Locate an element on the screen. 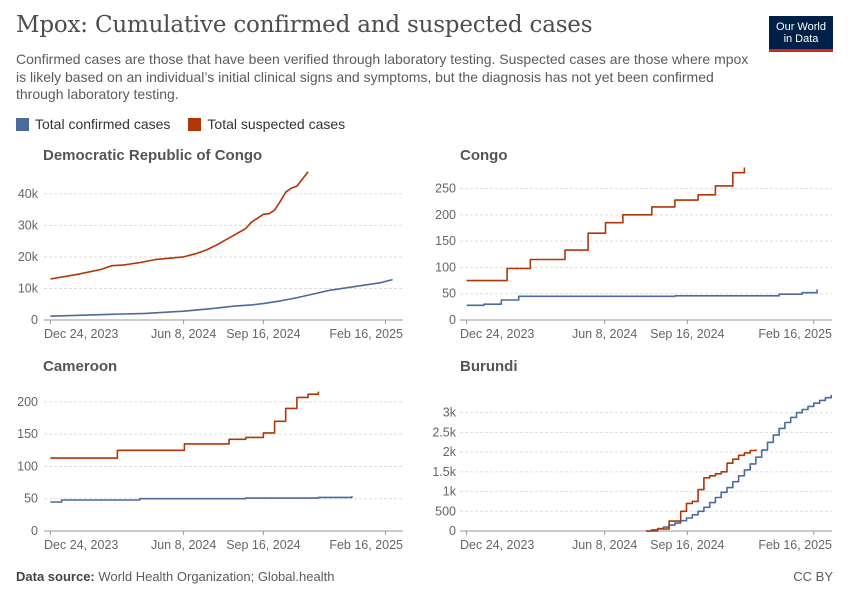  y-tick-label: 2.5k is located at coordinates (444, 432).